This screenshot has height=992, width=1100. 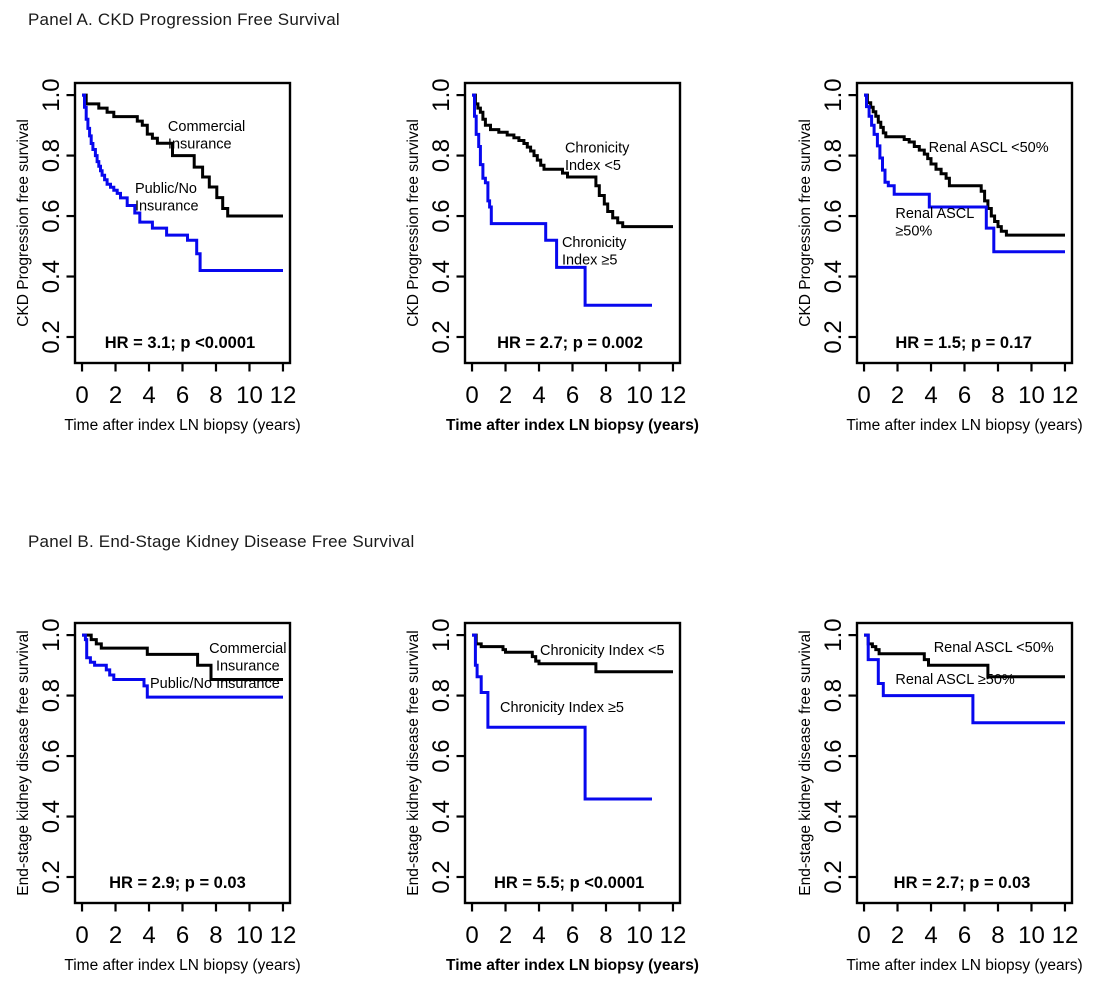 I want to click on curve-label: Renal ASCL, so click(x=934, y=214).